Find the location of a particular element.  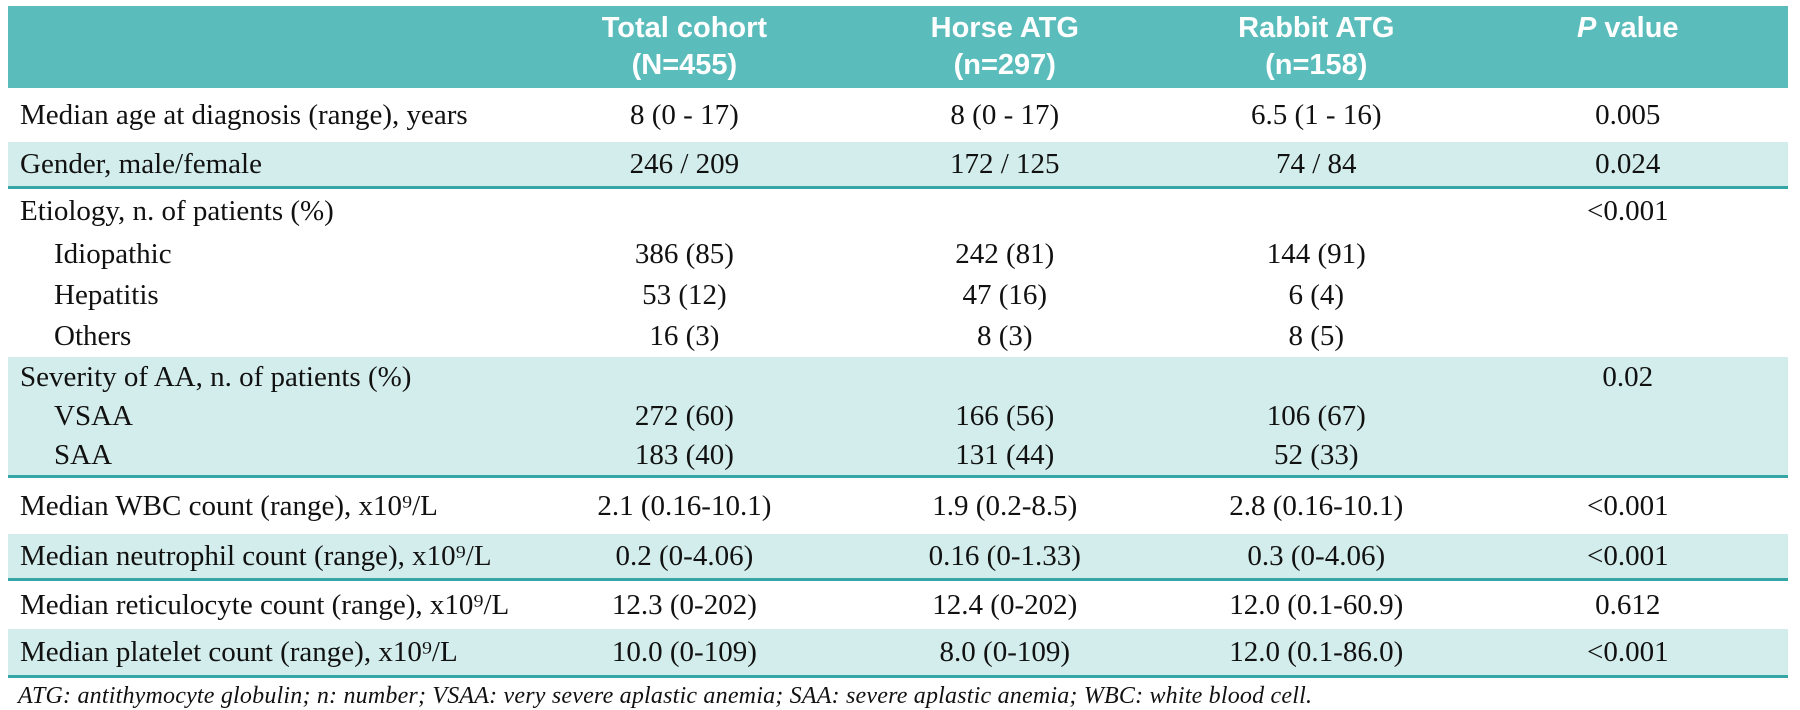

table-row-etiology-header: Etiology, n. of patients (%) <0.001 is located at coordinates (898, 211).